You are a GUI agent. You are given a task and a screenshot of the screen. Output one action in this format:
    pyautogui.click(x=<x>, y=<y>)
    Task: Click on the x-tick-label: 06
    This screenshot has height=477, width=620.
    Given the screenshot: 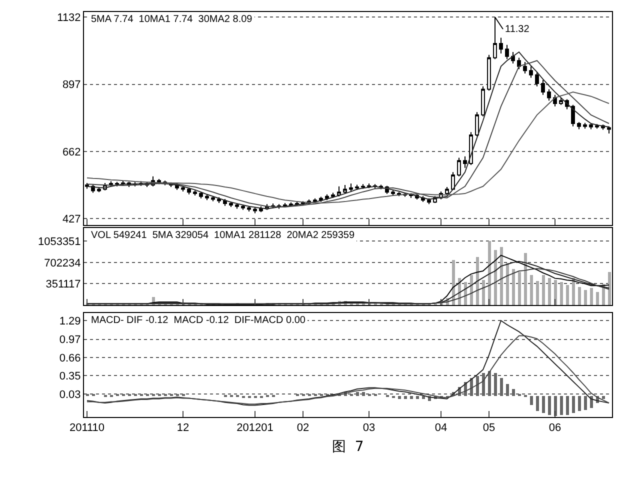 What is the action you would take?
    pyautogui.click(x=555, y=428)
    